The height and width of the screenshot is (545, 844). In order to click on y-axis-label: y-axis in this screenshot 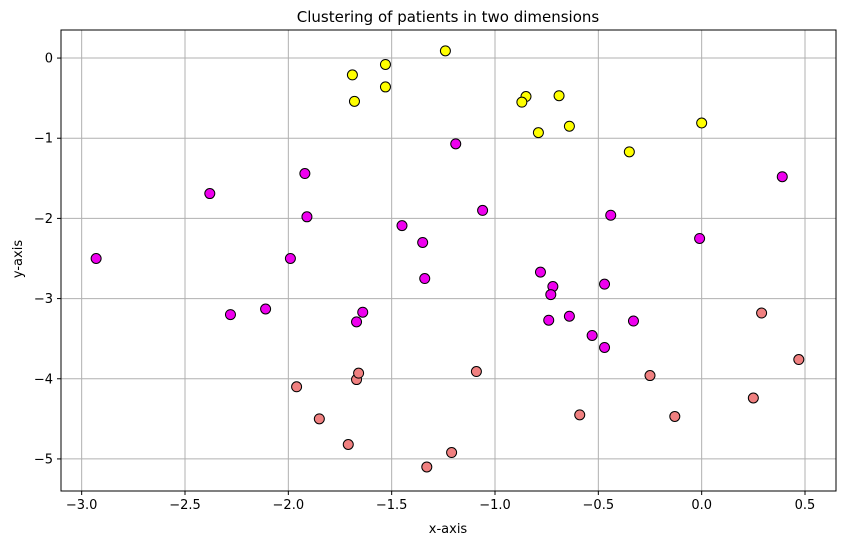, I will do `click(18, 259)`.